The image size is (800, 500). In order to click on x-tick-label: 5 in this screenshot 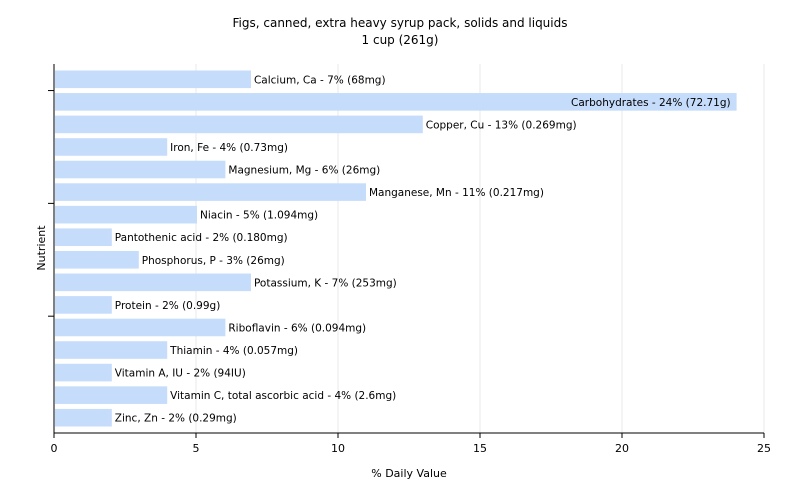, I will do `click(196, 448)`.